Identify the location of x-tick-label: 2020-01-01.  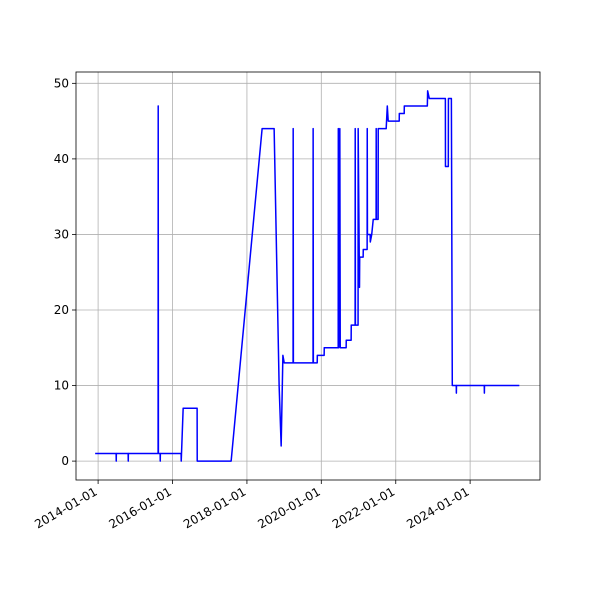
(288, 507).